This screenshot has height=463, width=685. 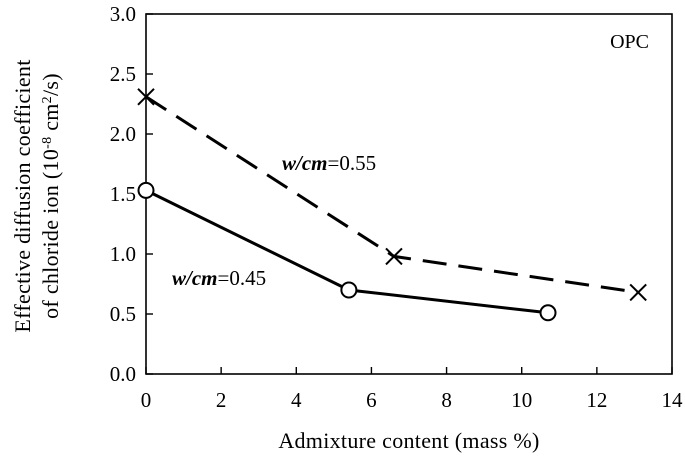 I want to click on x-tick-label: 4, so click(x=296, y=400).